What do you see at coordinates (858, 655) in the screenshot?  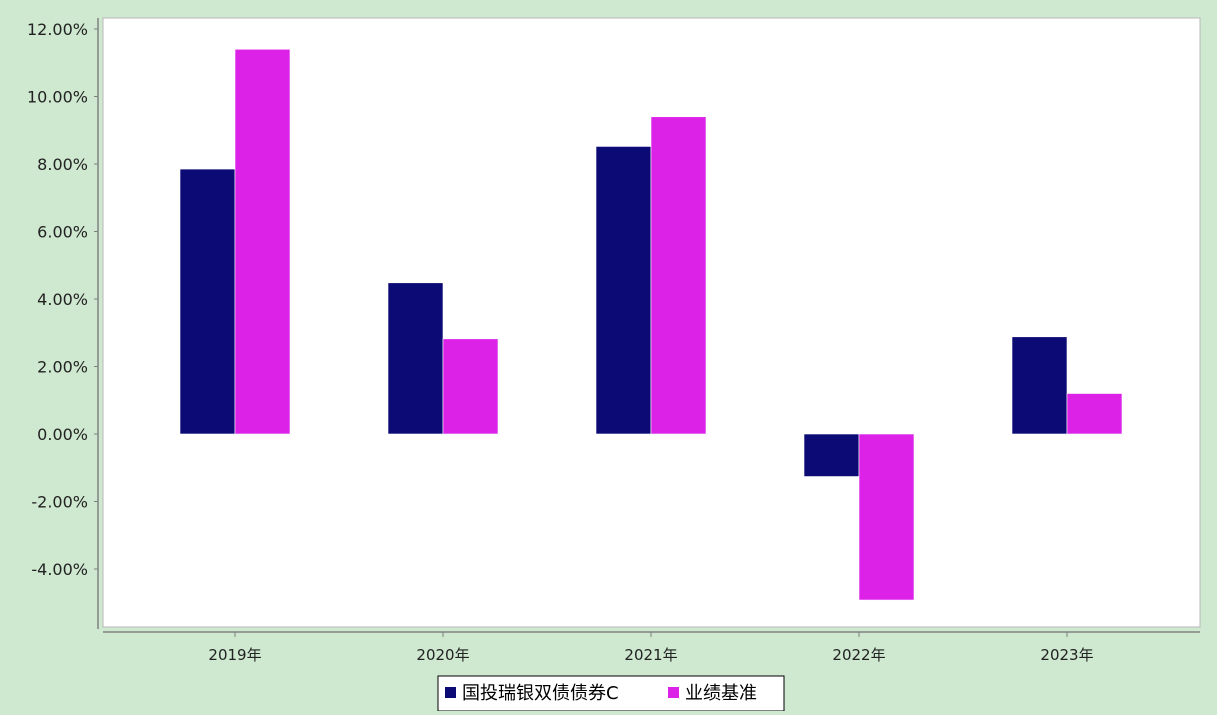 I see `x-tick-label: 2022年` at bounding box center [858, 655].